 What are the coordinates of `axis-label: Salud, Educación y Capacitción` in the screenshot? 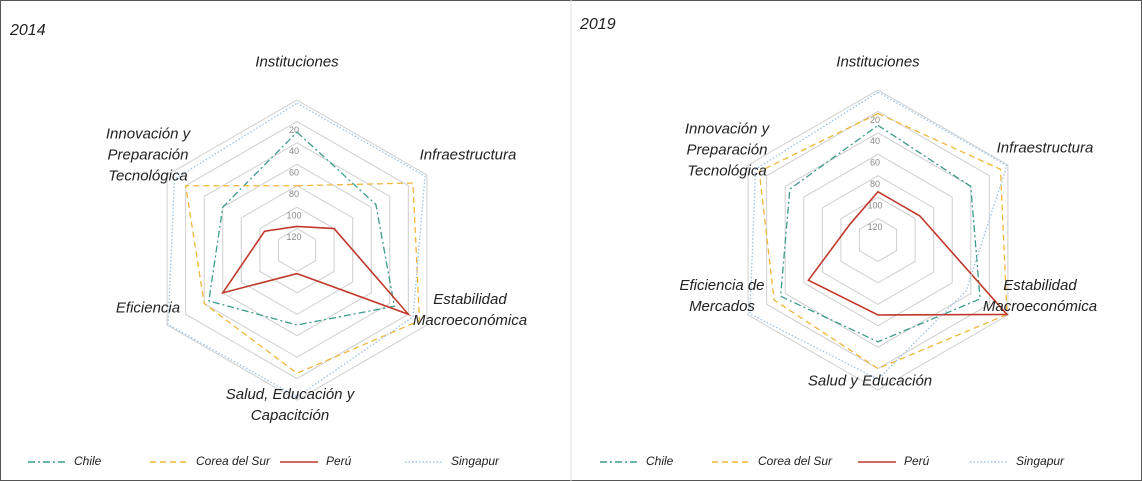 It's located at (290, 405).